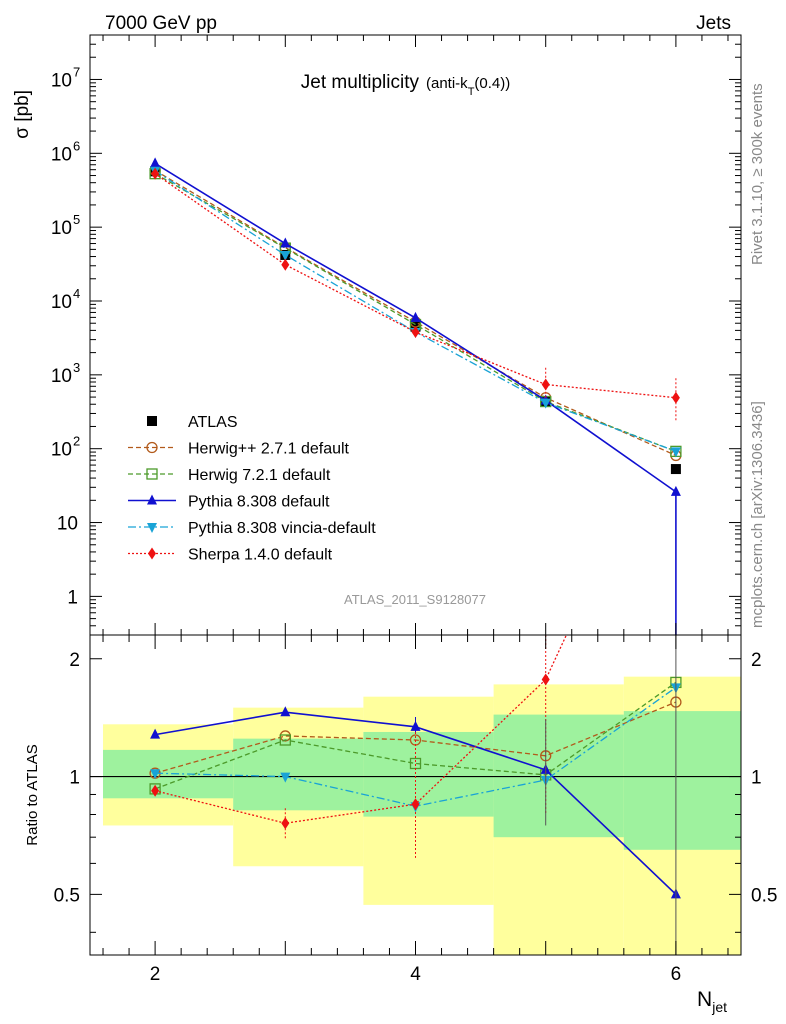 This screenshot has width=786, height=1024. Describe the element at coordinates (22, 114) in the screenshot. I see `y-axis-label: σ [pb]` at that location.